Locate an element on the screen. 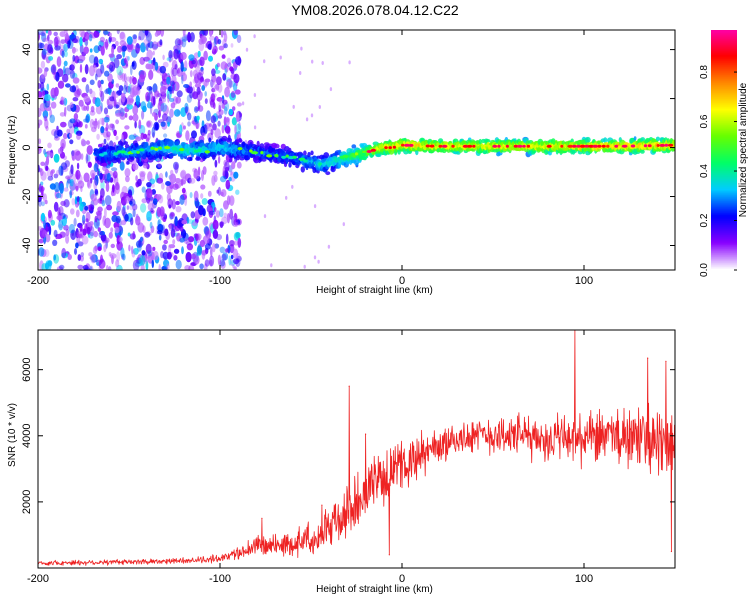 Image resolution: width=750 pixels, height=605 pixels. colorbar-tick-label: 0.6 is located at coordinates (704, 121).